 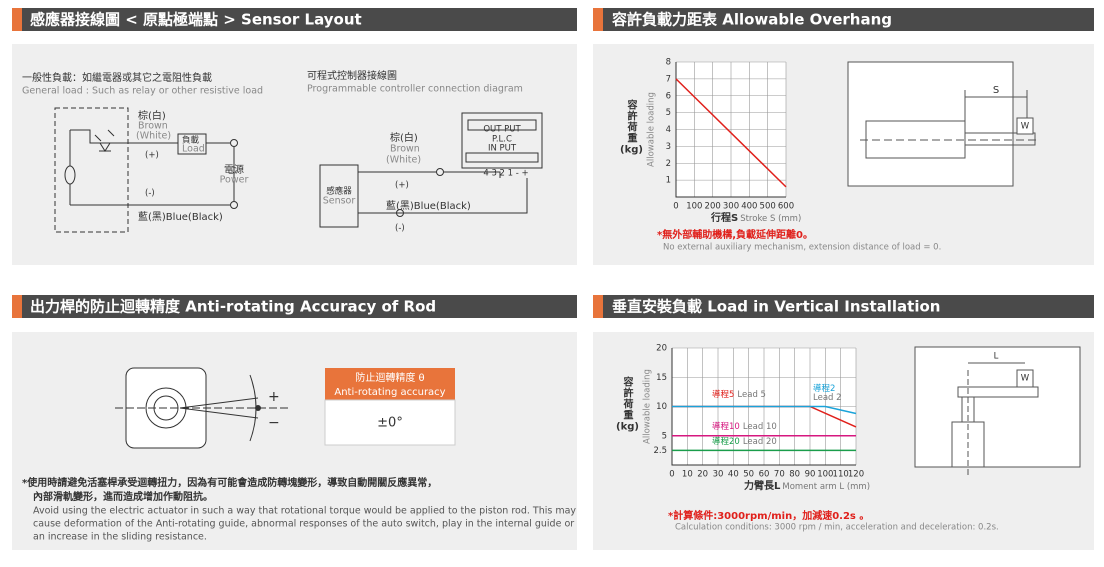 What do you see at coordinates (810, 475) in the screenshot?
I see `x-tick-label: 90` at bounding box center [810, 475].